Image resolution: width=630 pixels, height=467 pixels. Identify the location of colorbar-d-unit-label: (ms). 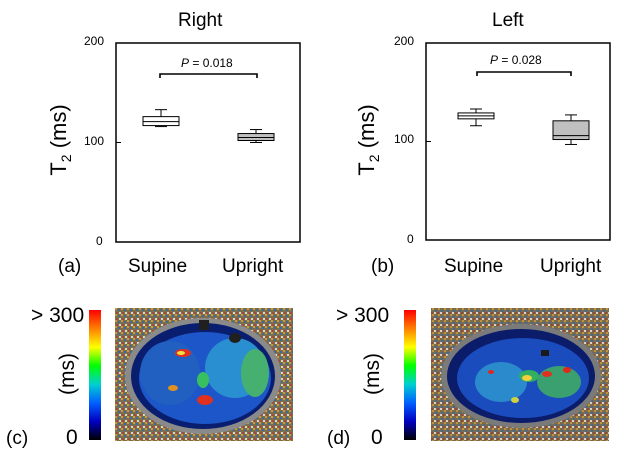
(372, 374).